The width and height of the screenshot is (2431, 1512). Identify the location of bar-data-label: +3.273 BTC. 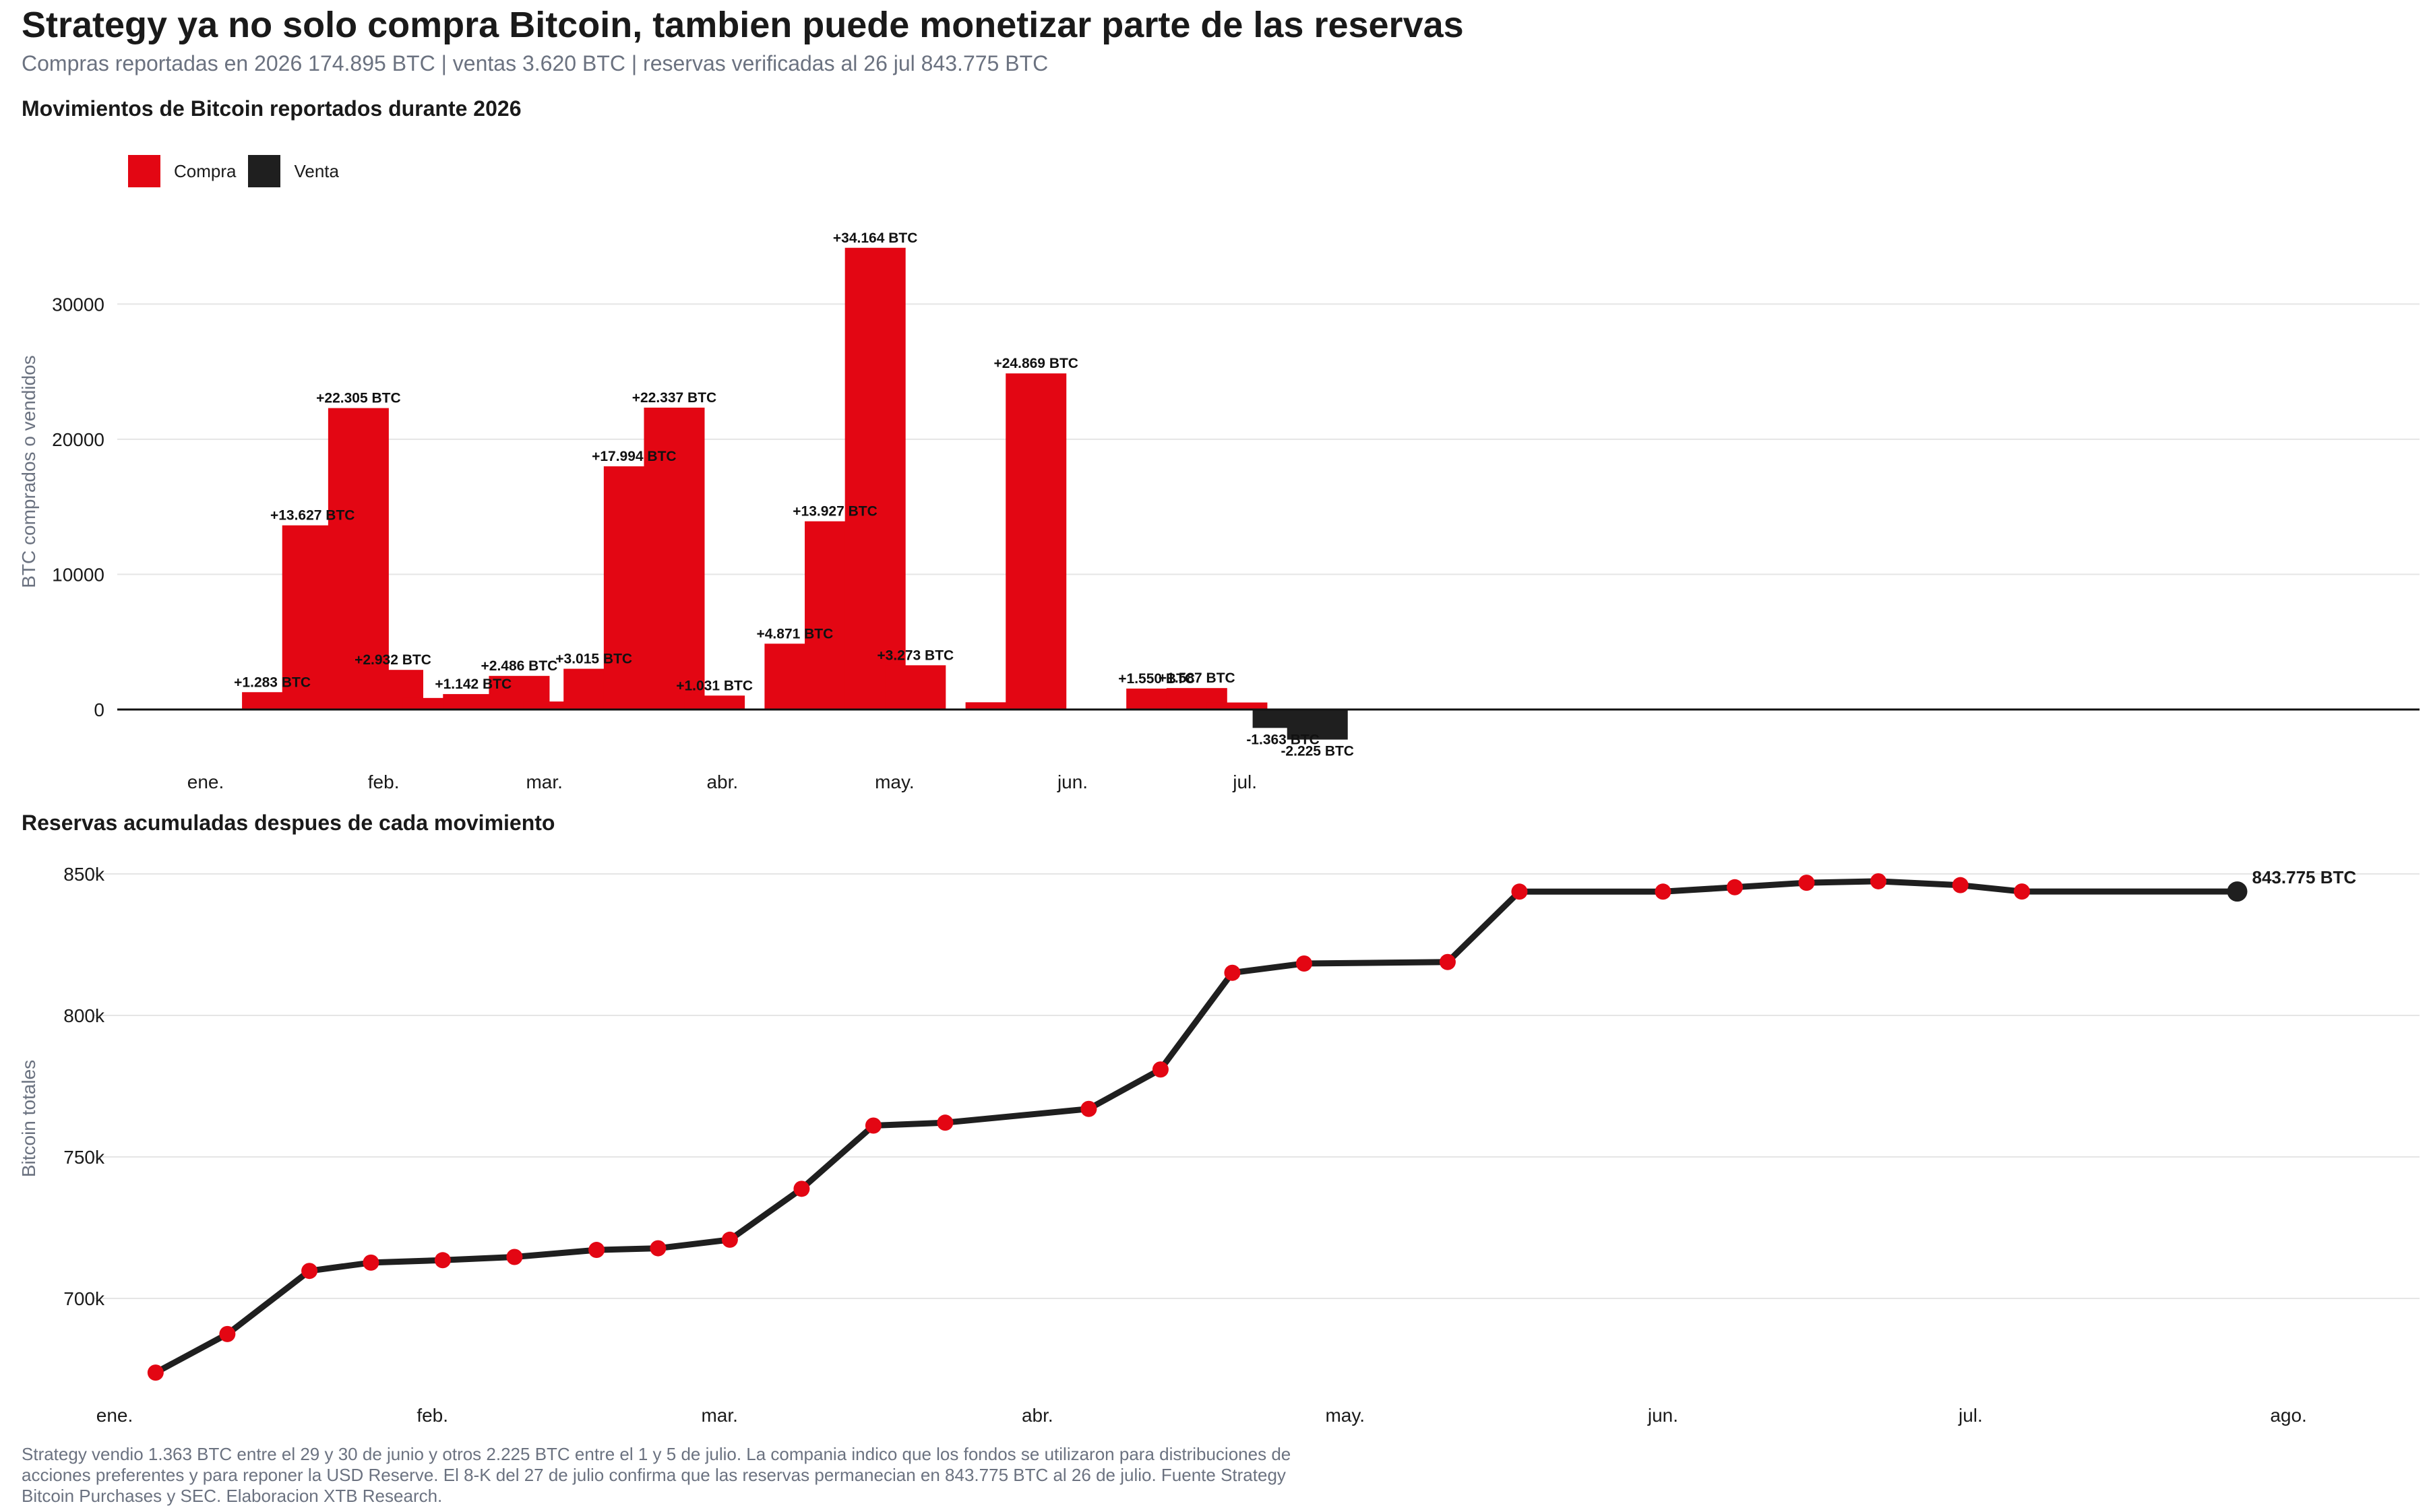
(915, 656).